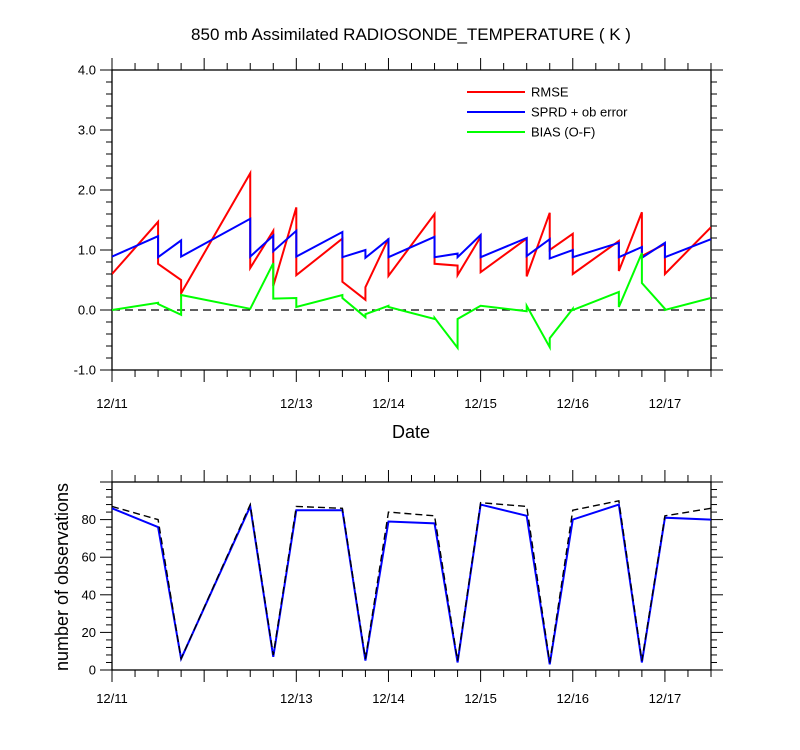  What do you see at coordinates (563, 132) in the screenshot?
I see `legend-label-bias-o-f: BIAS (O-F)` at bounding box center [563, 132].